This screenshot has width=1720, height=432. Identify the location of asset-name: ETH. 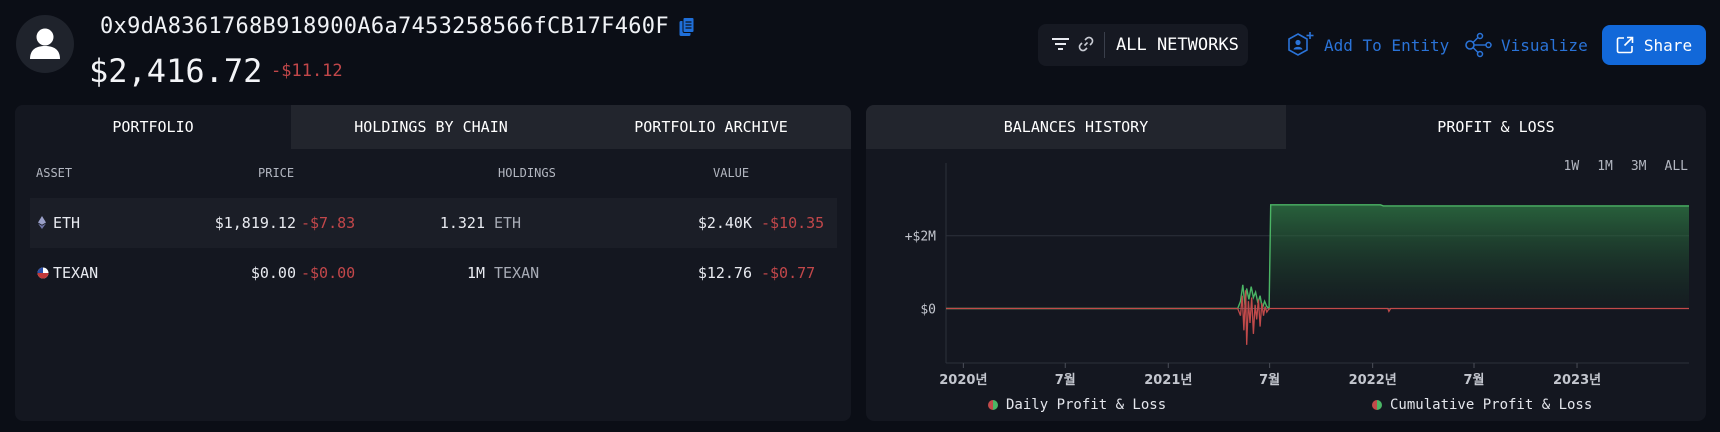
(67, 223).